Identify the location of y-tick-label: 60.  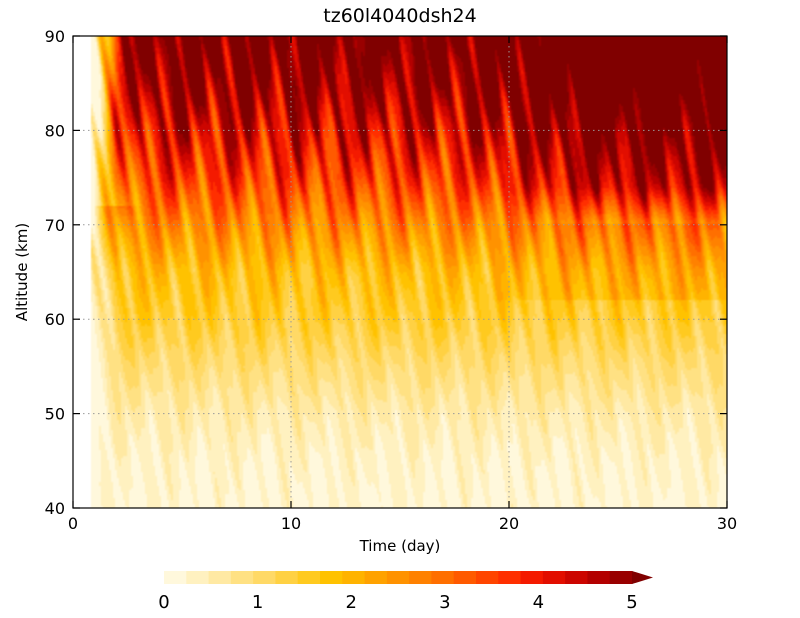
(55, 319).